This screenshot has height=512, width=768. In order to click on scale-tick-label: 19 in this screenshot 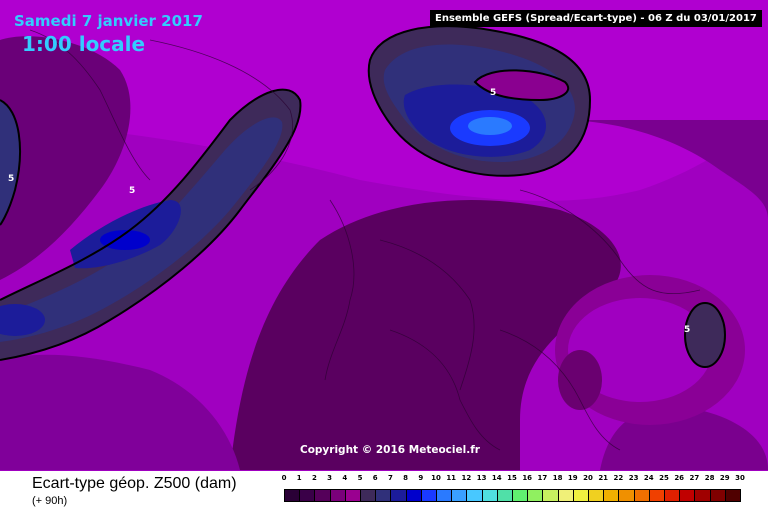, I will do `click(572, 478)`.